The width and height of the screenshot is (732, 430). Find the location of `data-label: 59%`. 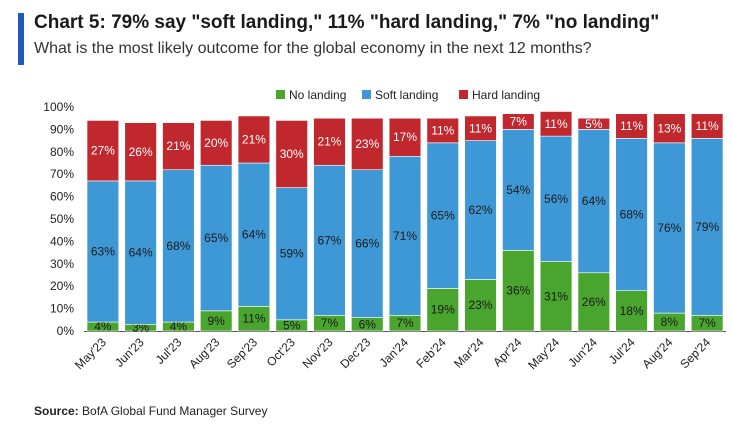

data-label: 59% is located at coordinates (292, 254).